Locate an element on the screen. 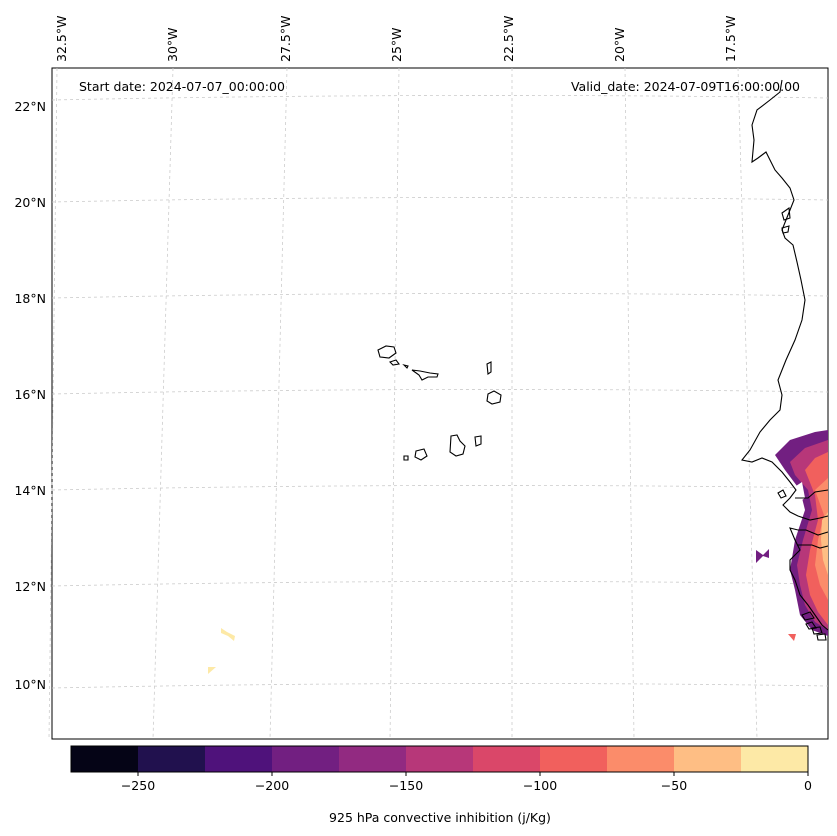 This screenshot has width=837, height=836. lat-label: 20°N is located at coordinates (30, 202).